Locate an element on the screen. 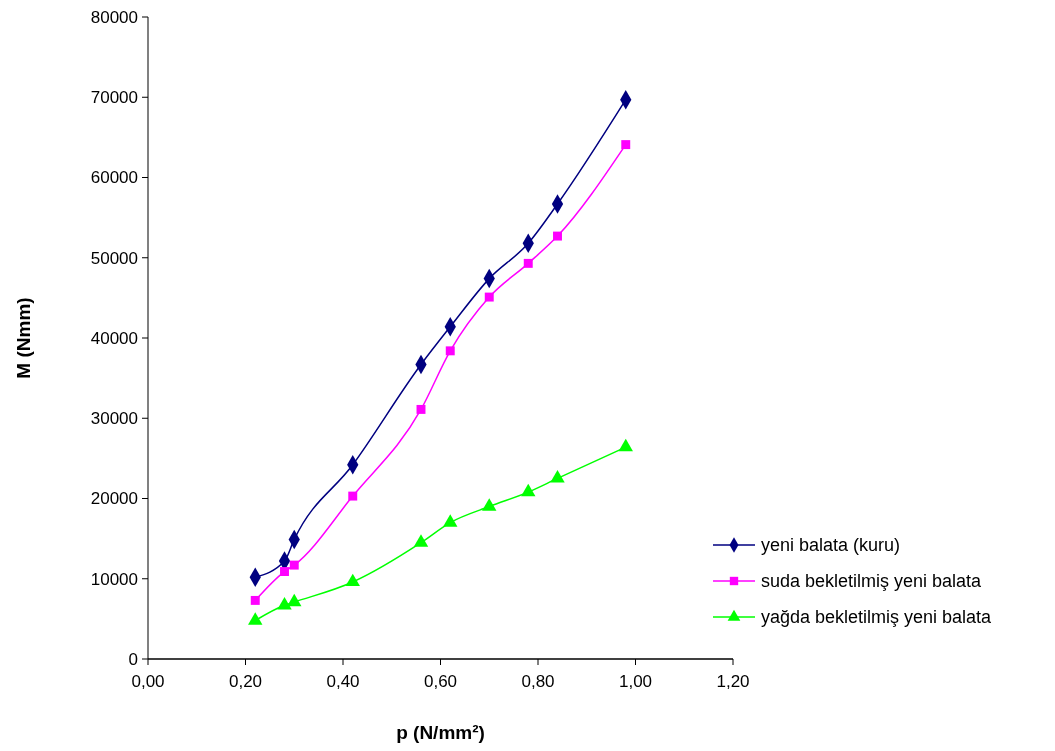 Image resolution: width=1055 pixels, height=751 pixels. y-tick-label: 0 is located at coordinates (133, 659).